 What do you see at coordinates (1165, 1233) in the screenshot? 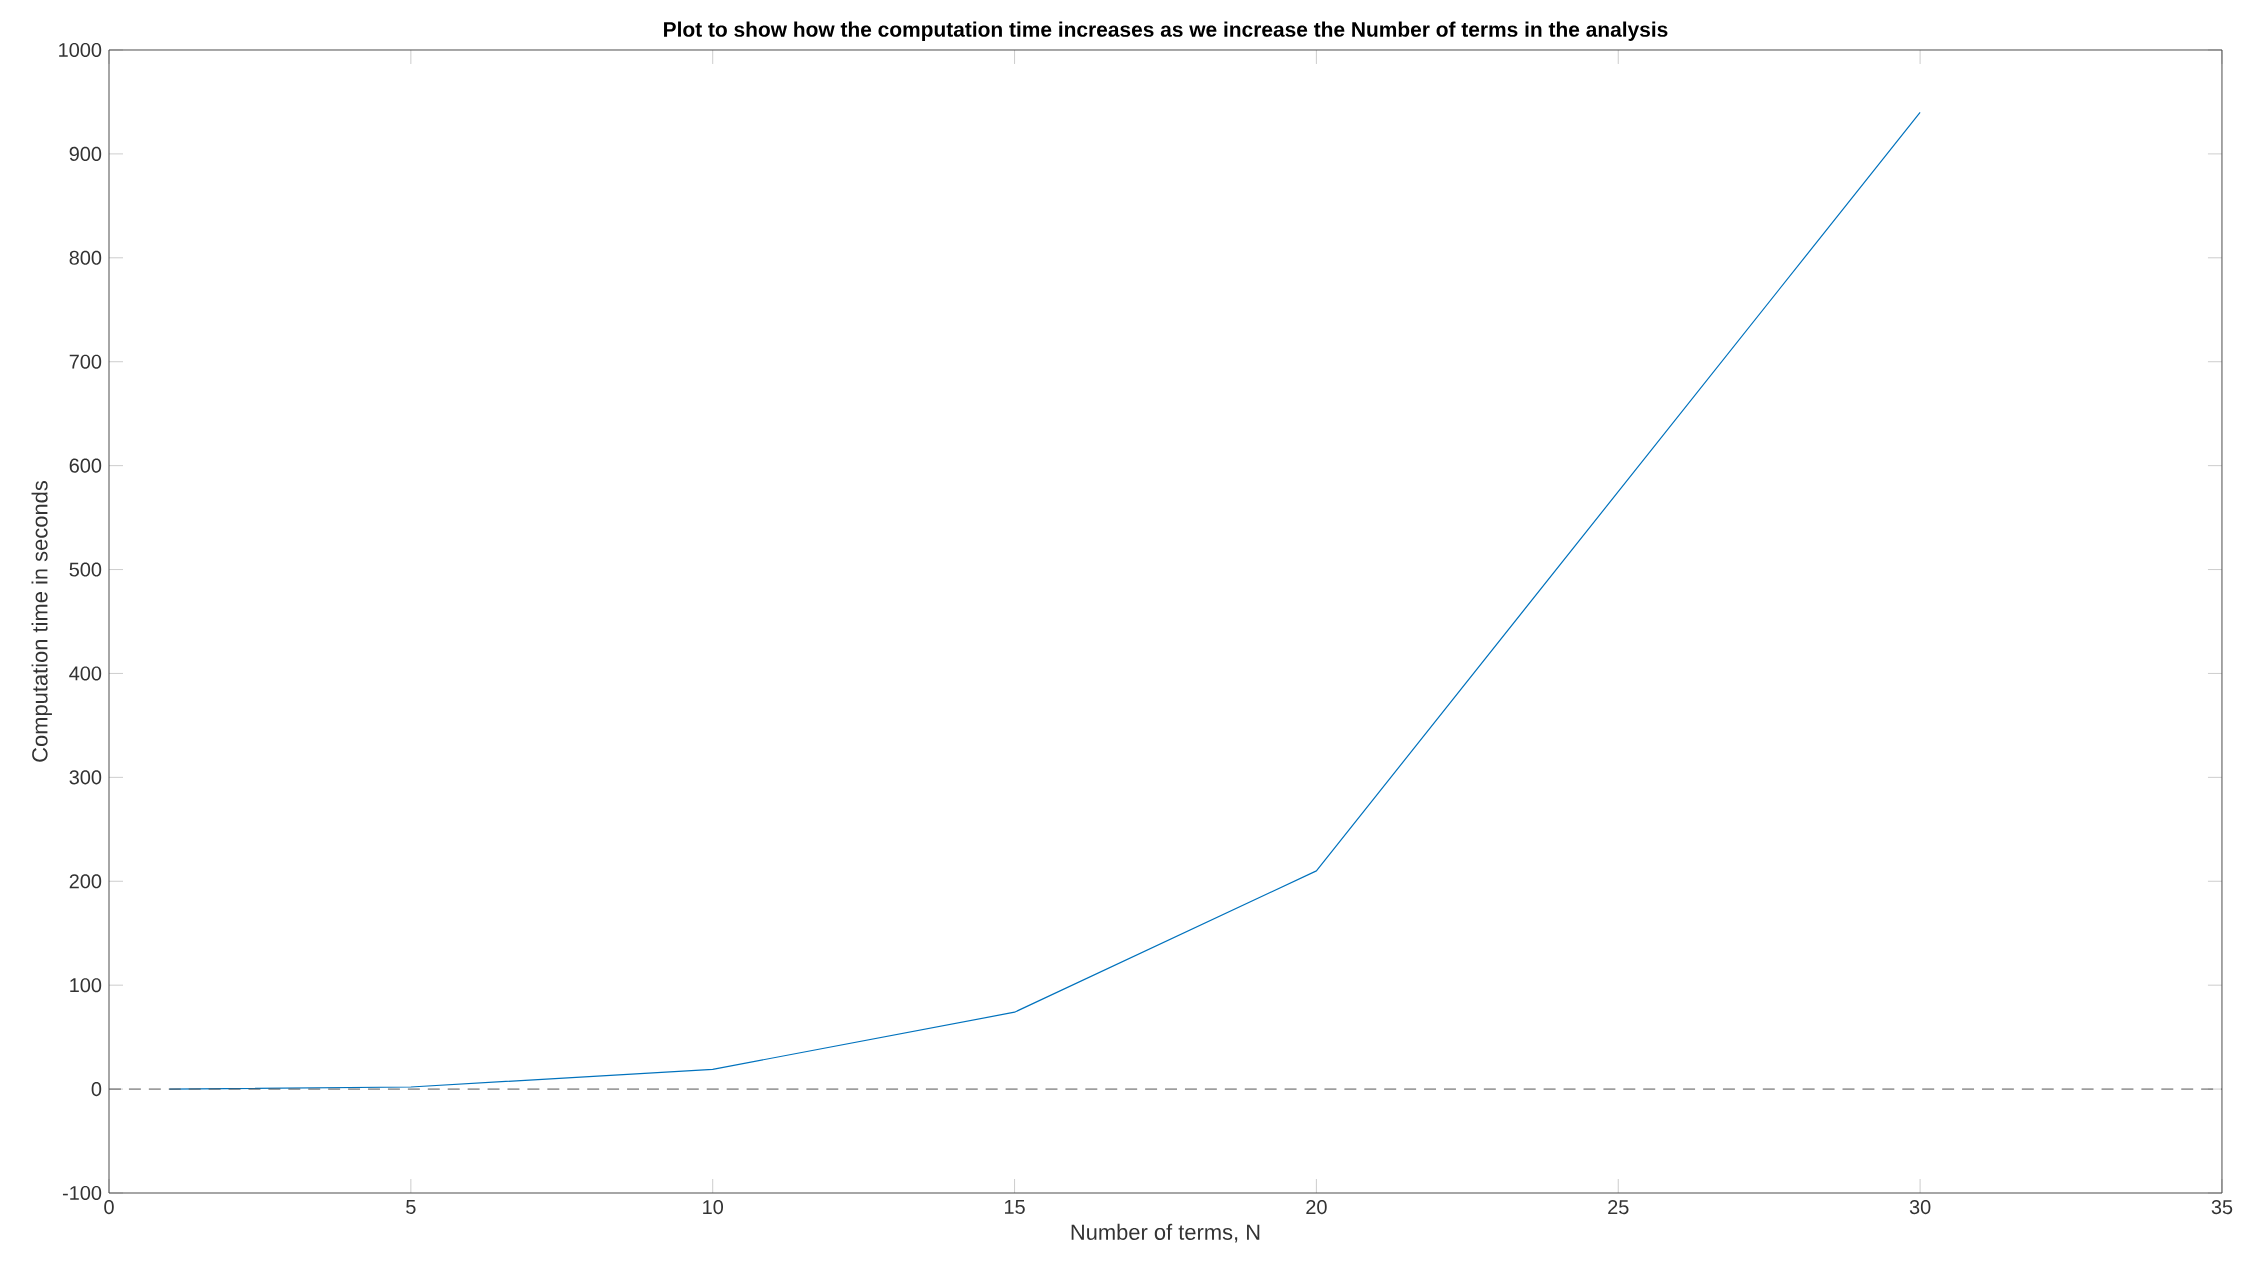
I see `x-axis-title: Number of terms, N` at bounding box center [1165, 1233].